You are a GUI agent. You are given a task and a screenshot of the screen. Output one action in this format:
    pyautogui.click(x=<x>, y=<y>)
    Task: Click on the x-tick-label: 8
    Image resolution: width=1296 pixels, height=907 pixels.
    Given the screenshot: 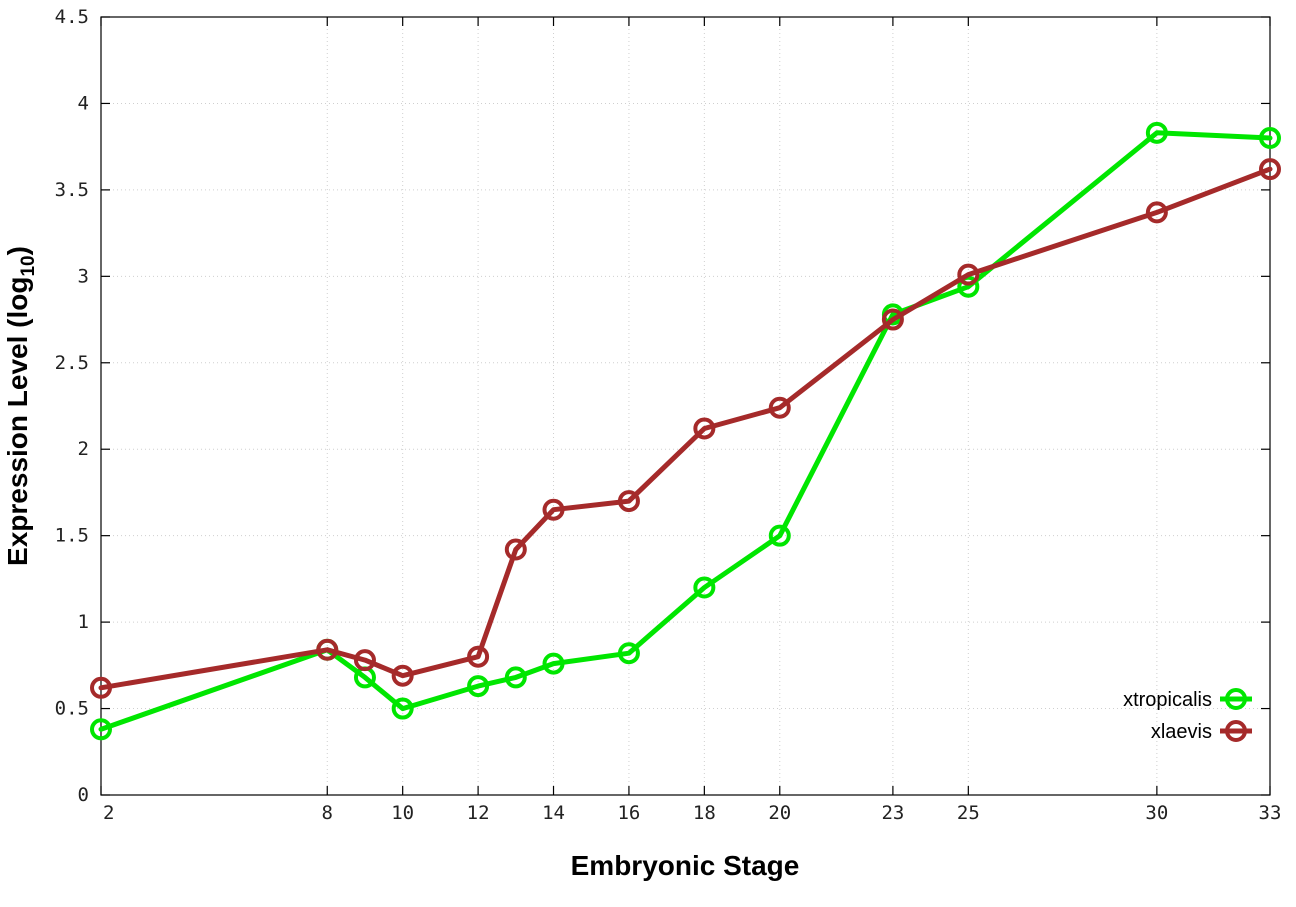 What is the action you would take?
    pyautogui.click(x=327, y=813)
    